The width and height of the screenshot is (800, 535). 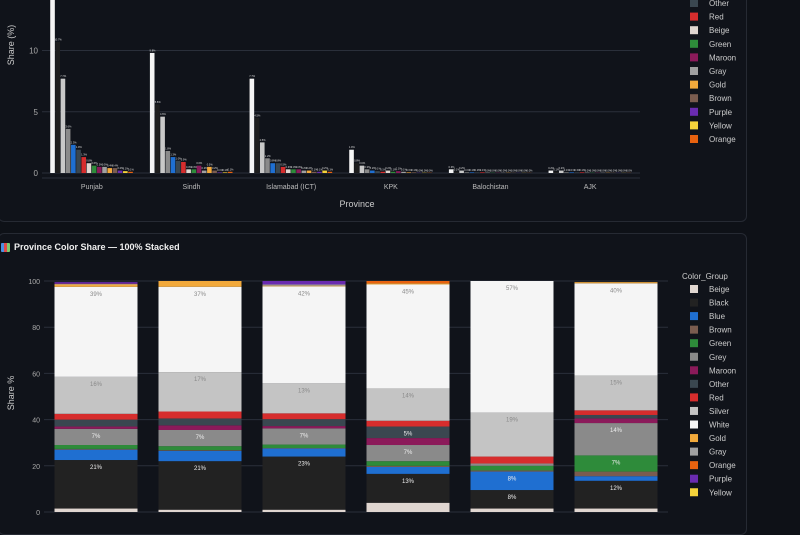 I want to click on segment-label: 57%, so click(x=512, y=289).